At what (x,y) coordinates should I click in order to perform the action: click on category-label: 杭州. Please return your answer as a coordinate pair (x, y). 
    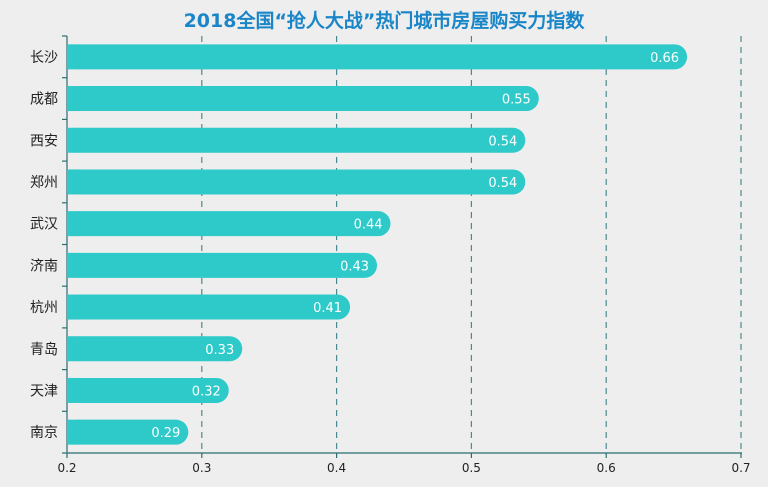
    Looking at the image, I should click on (44, 308).